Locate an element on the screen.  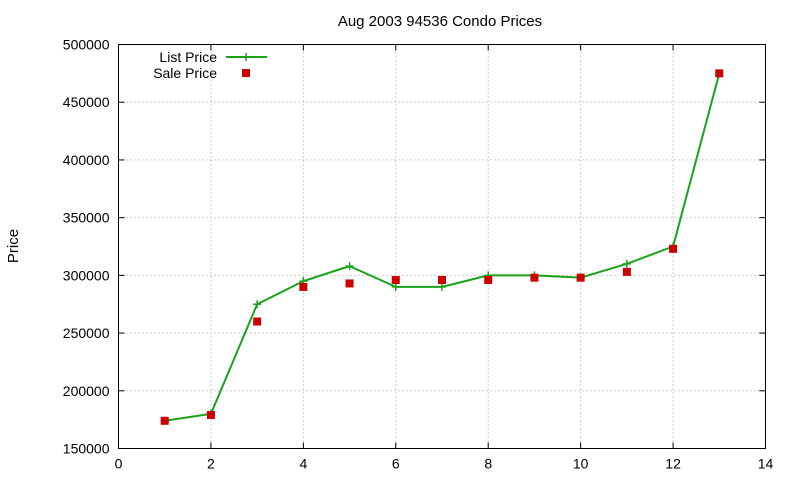
legend-square-swatch is located at coordinates (246, 73).